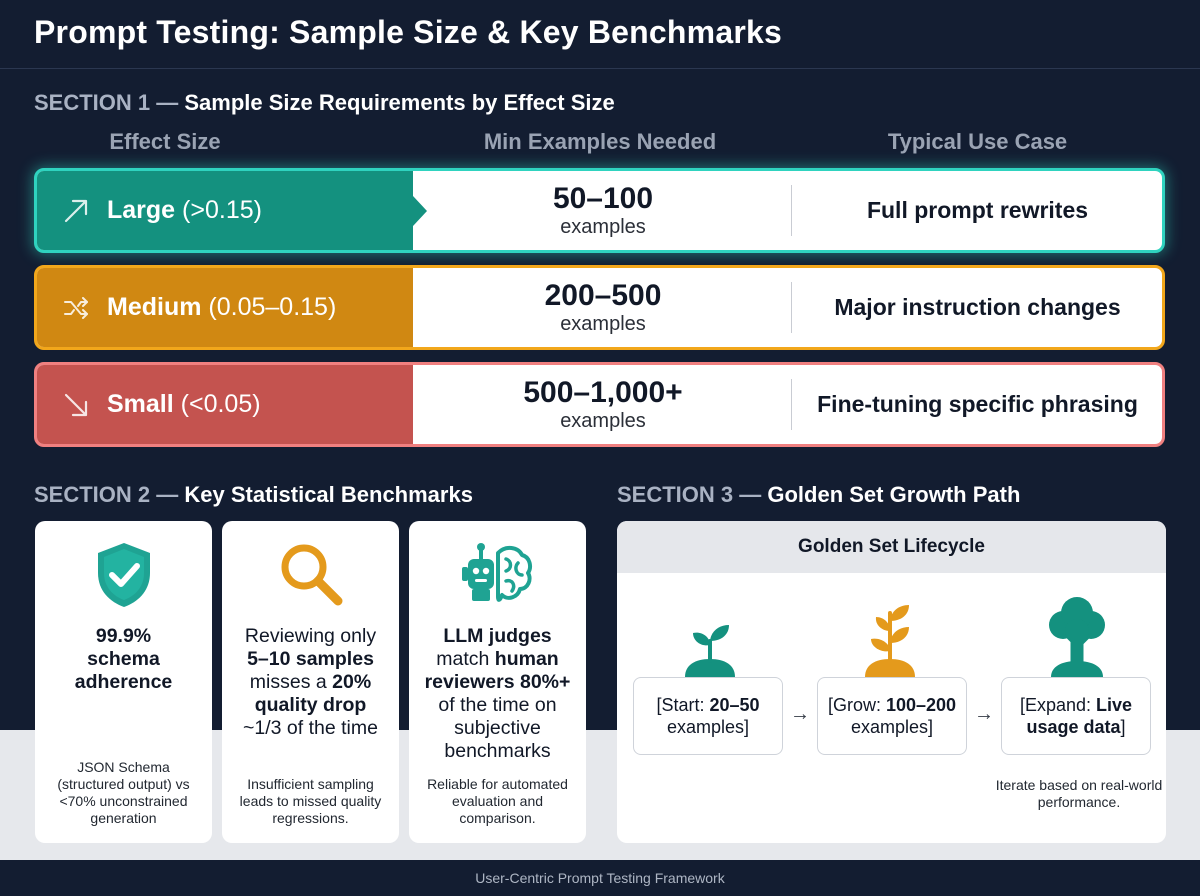  What do you see at coordinates (76, 308) in the screenshot?
I see `shuffle-icon` at bounding box center [76, 308].